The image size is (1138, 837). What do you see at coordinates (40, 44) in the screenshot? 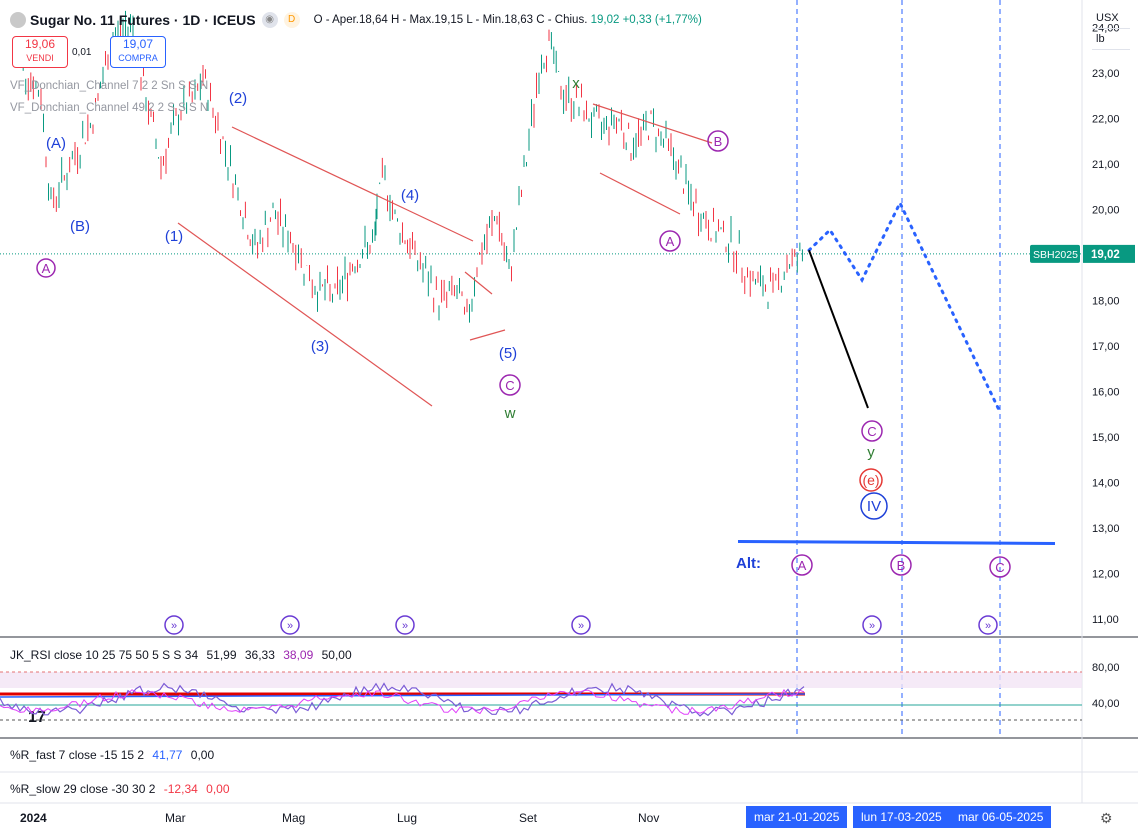
I see `sell-price: 19,06` at bounding box center [40, 44].